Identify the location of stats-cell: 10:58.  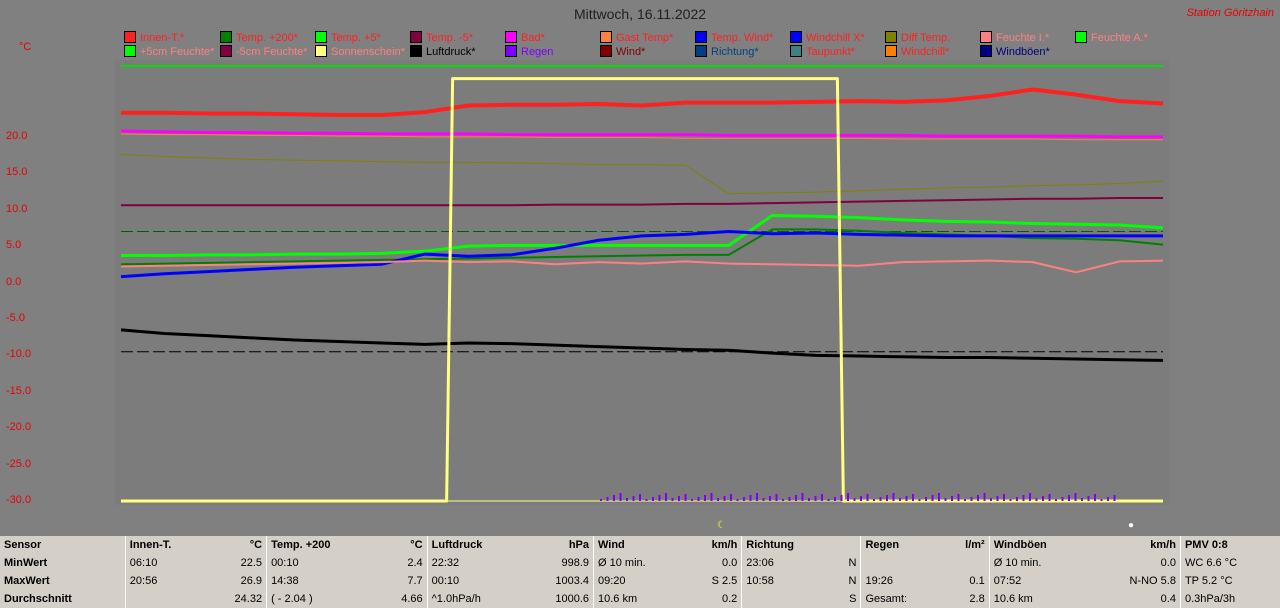
(787, 581).